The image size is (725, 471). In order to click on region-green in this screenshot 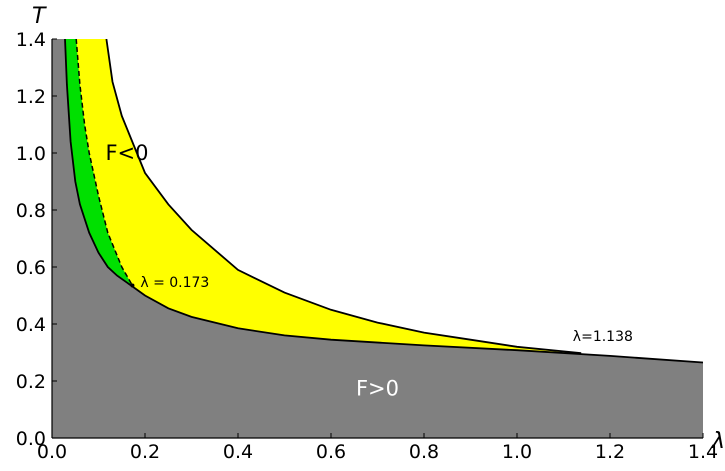, I will do `click(99, 162)`.